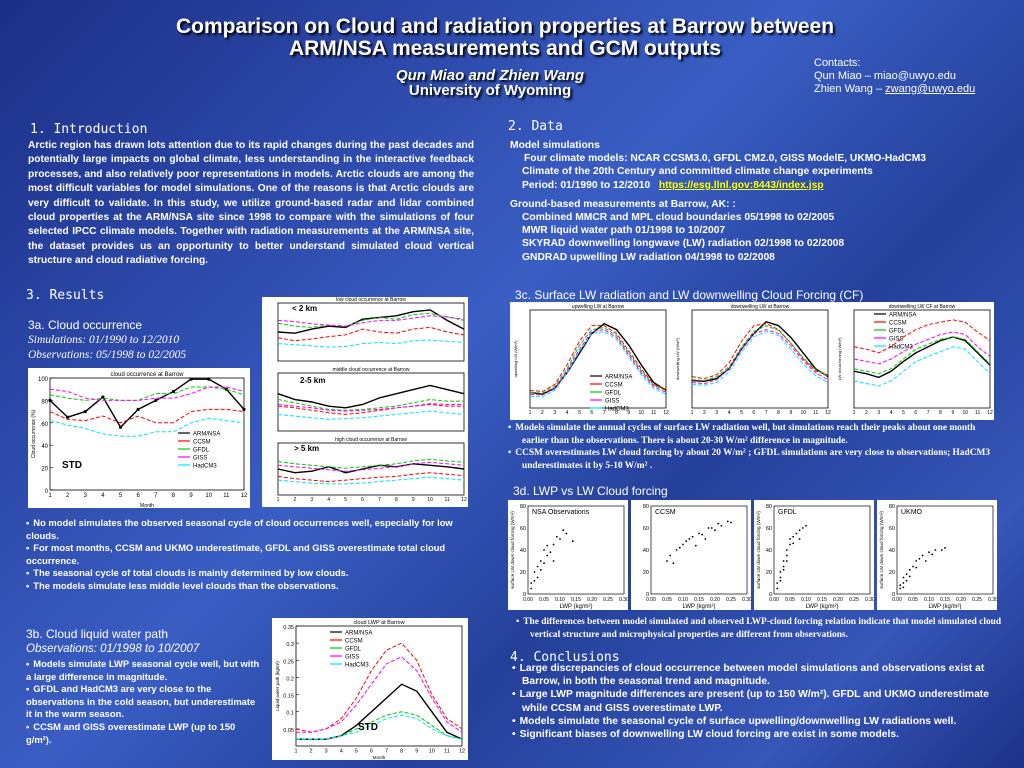  What do you see at coordinates (614, 386) in the screenshot?
I see `legend-label: CCSM` at bounding box center [614, 386].